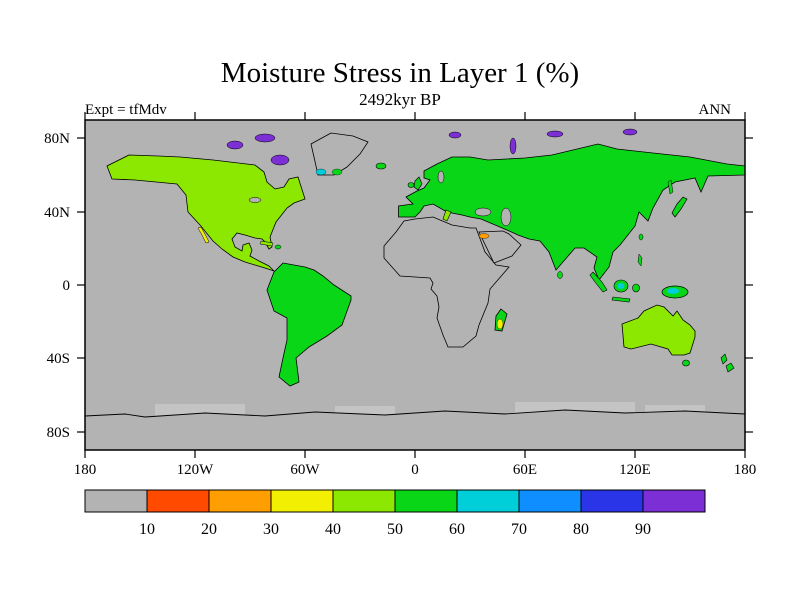 Image resolution: width=800 pixels, height=600 pixels. I want to click on x-tick-label: 60W, so click(305, 470).